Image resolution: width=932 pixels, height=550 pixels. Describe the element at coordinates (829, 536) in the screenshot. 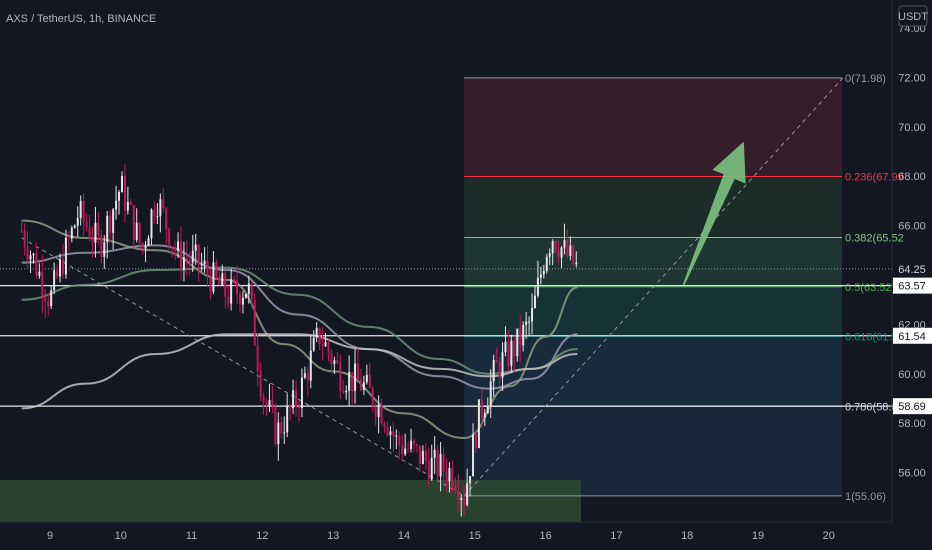

I see `x-tick-label: 20` at that location.